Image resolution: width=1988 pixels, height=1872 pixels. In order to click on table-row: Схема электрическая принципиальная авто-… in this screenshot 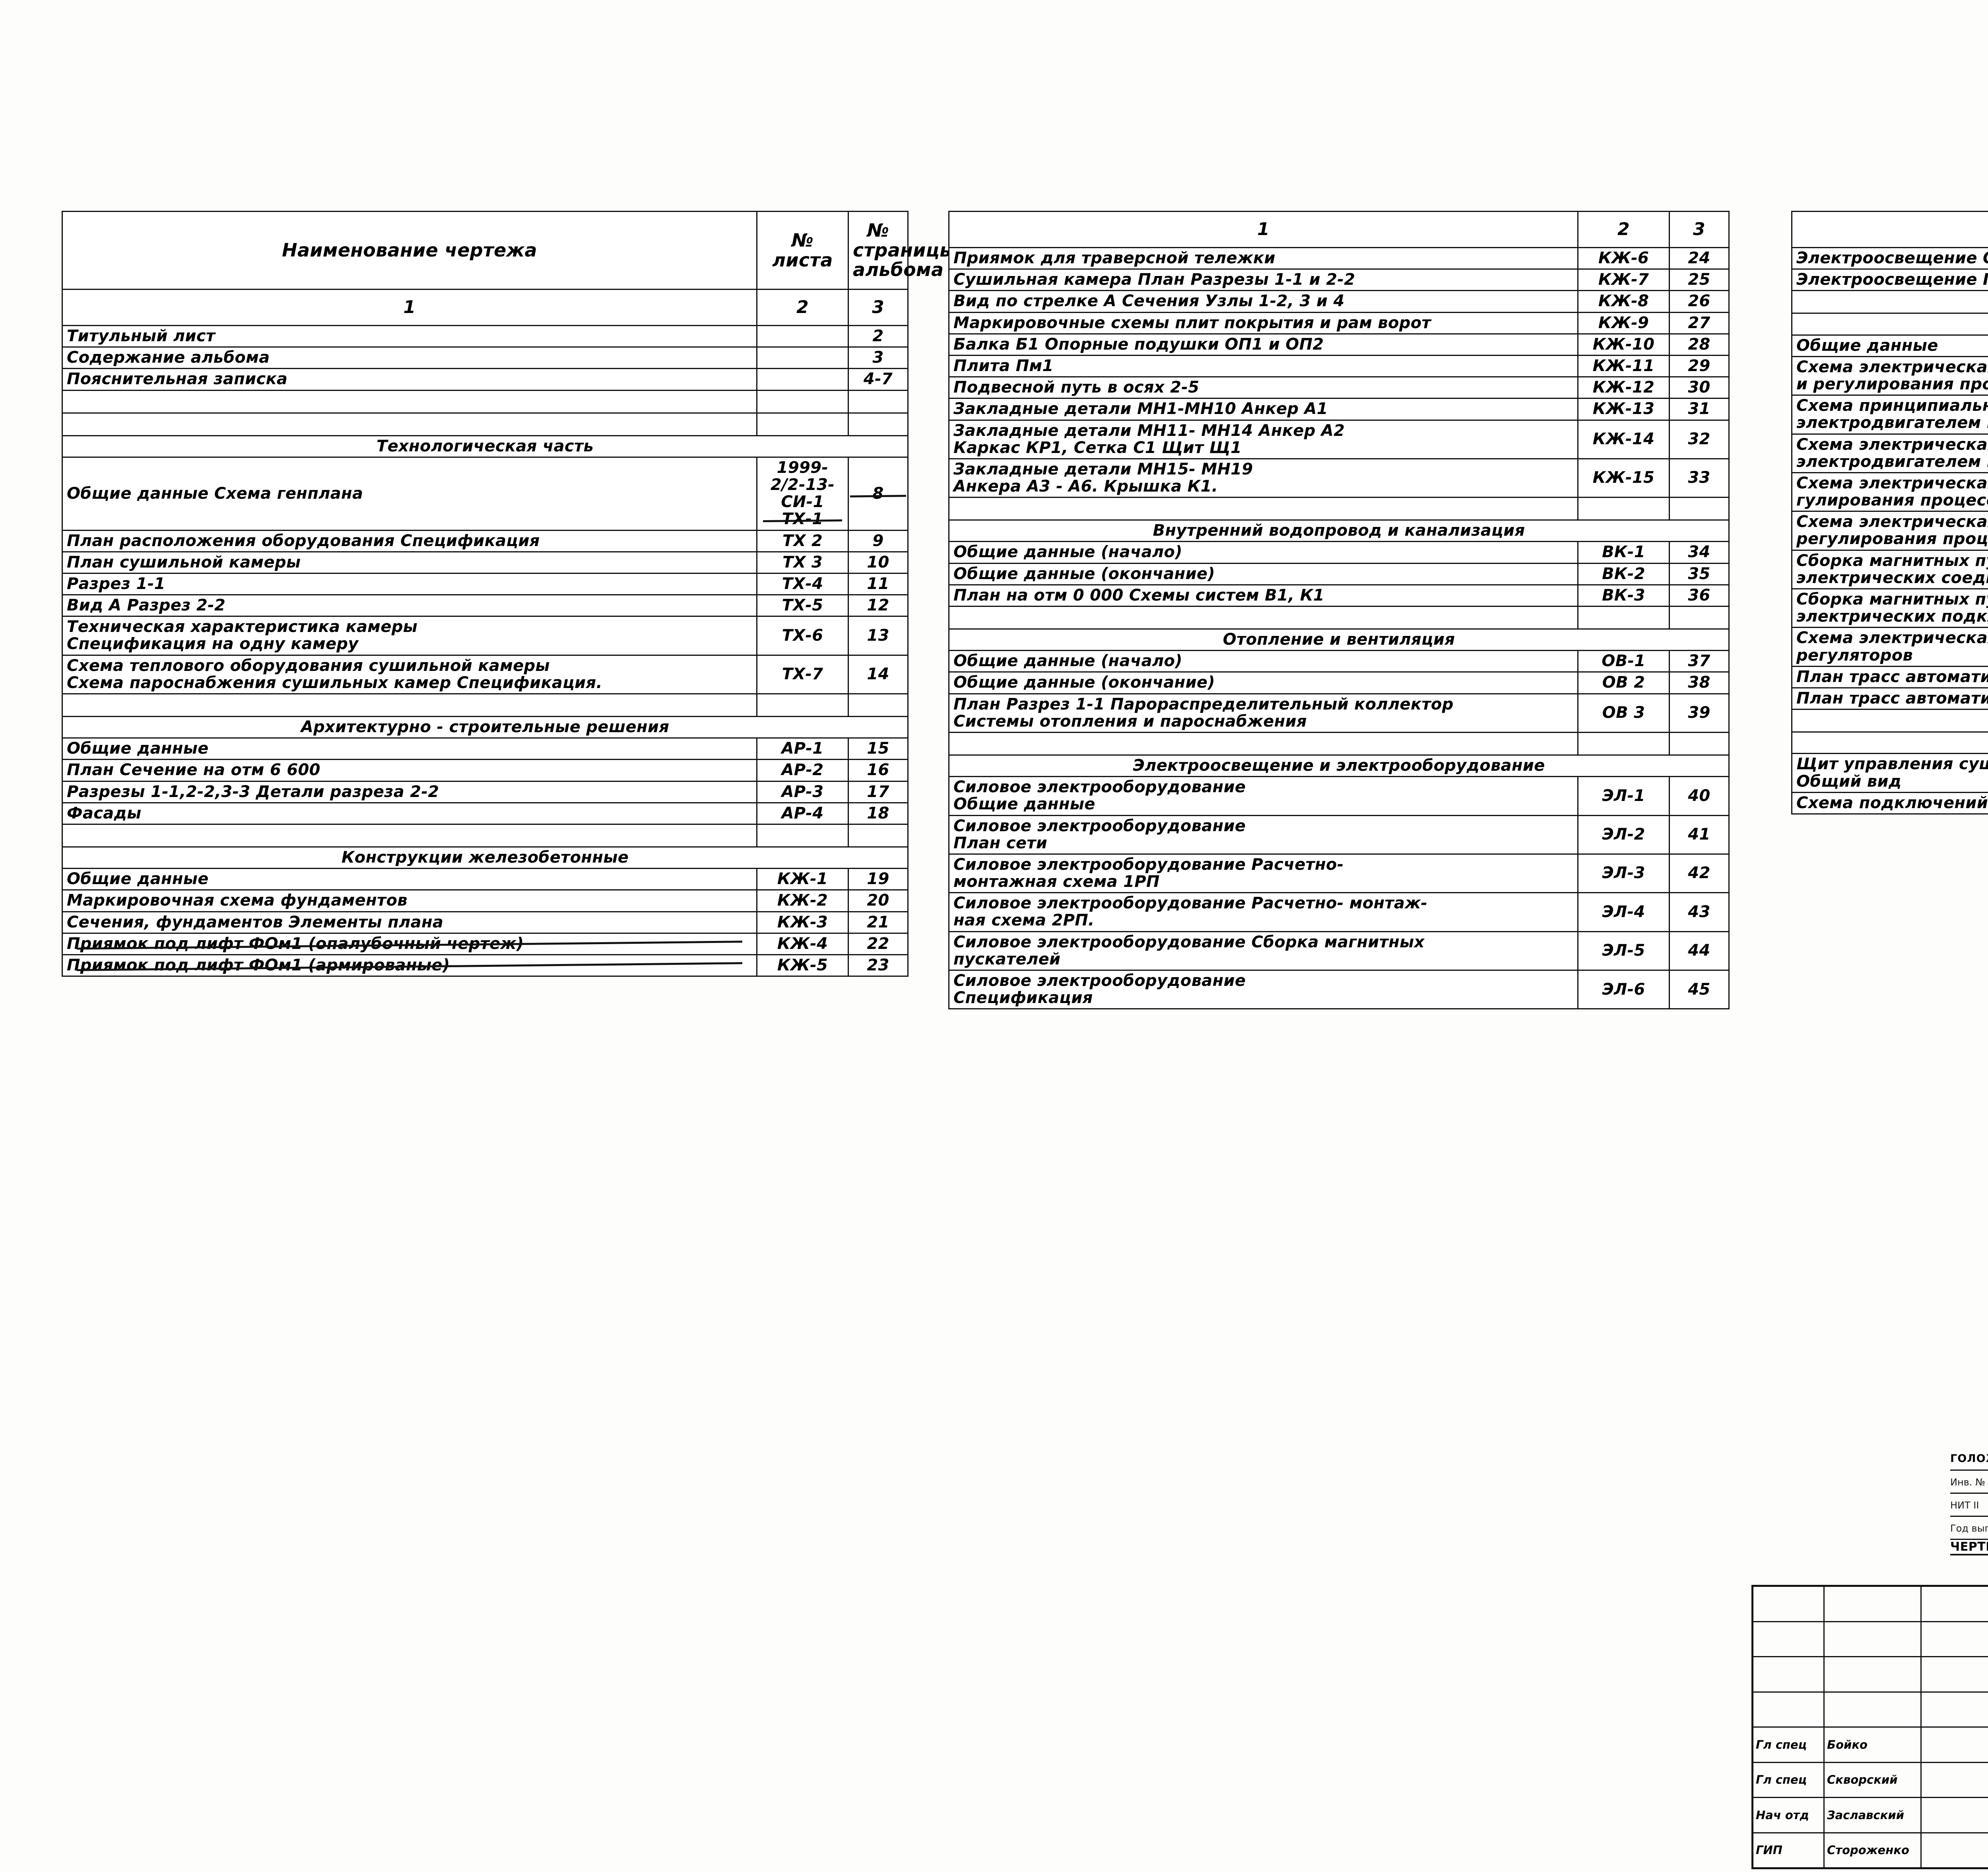, I will do `click(1889, 531)`.